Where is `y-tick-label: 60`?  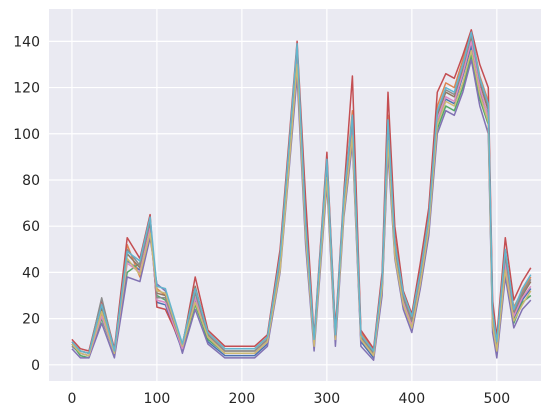
y-tick-label: 60 is located at coordinates (31, 227).